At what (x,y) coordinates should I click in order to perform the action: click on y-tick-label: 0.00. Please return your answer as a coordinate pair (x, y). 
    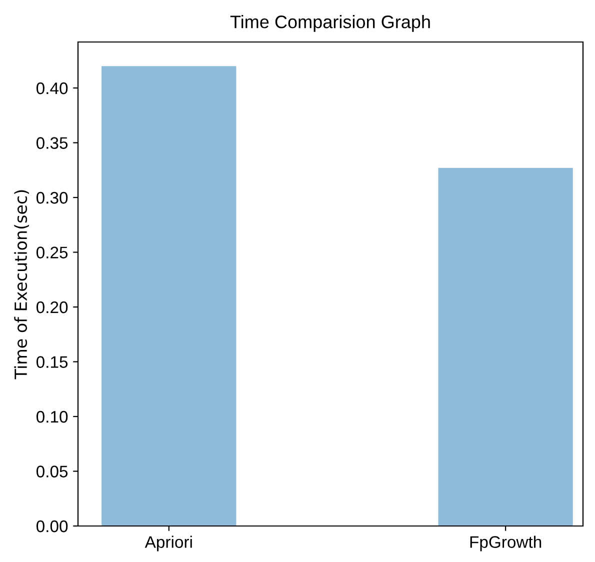
    Looking at the image, I should click on (52, 526).